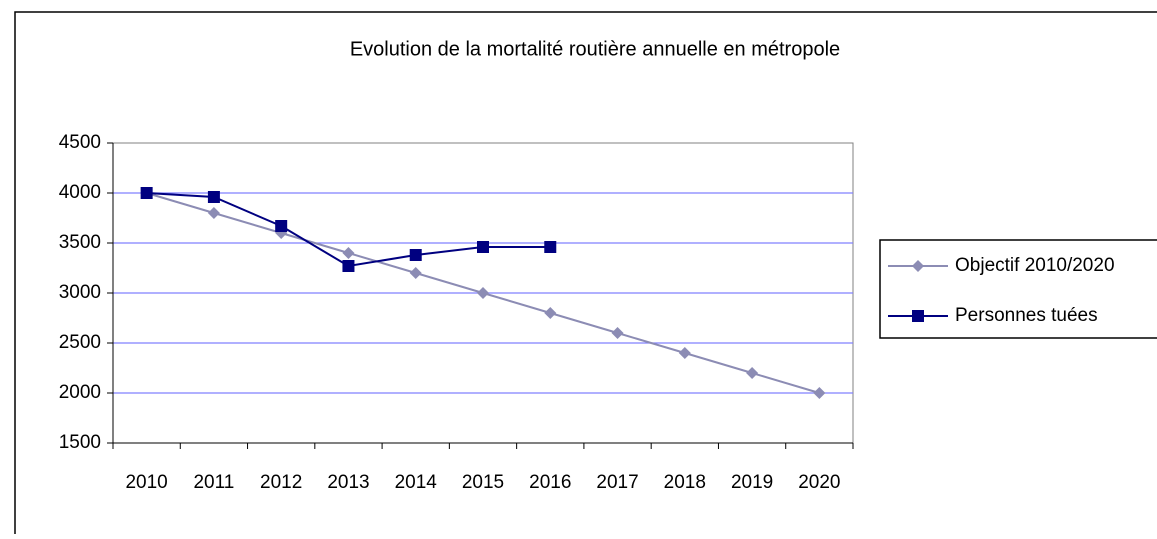 This screenshot has height=539, width=1157. Describe the element at coordinates (146, 482) in the screenshot. I see `x-tick-label: 2010` at that location.